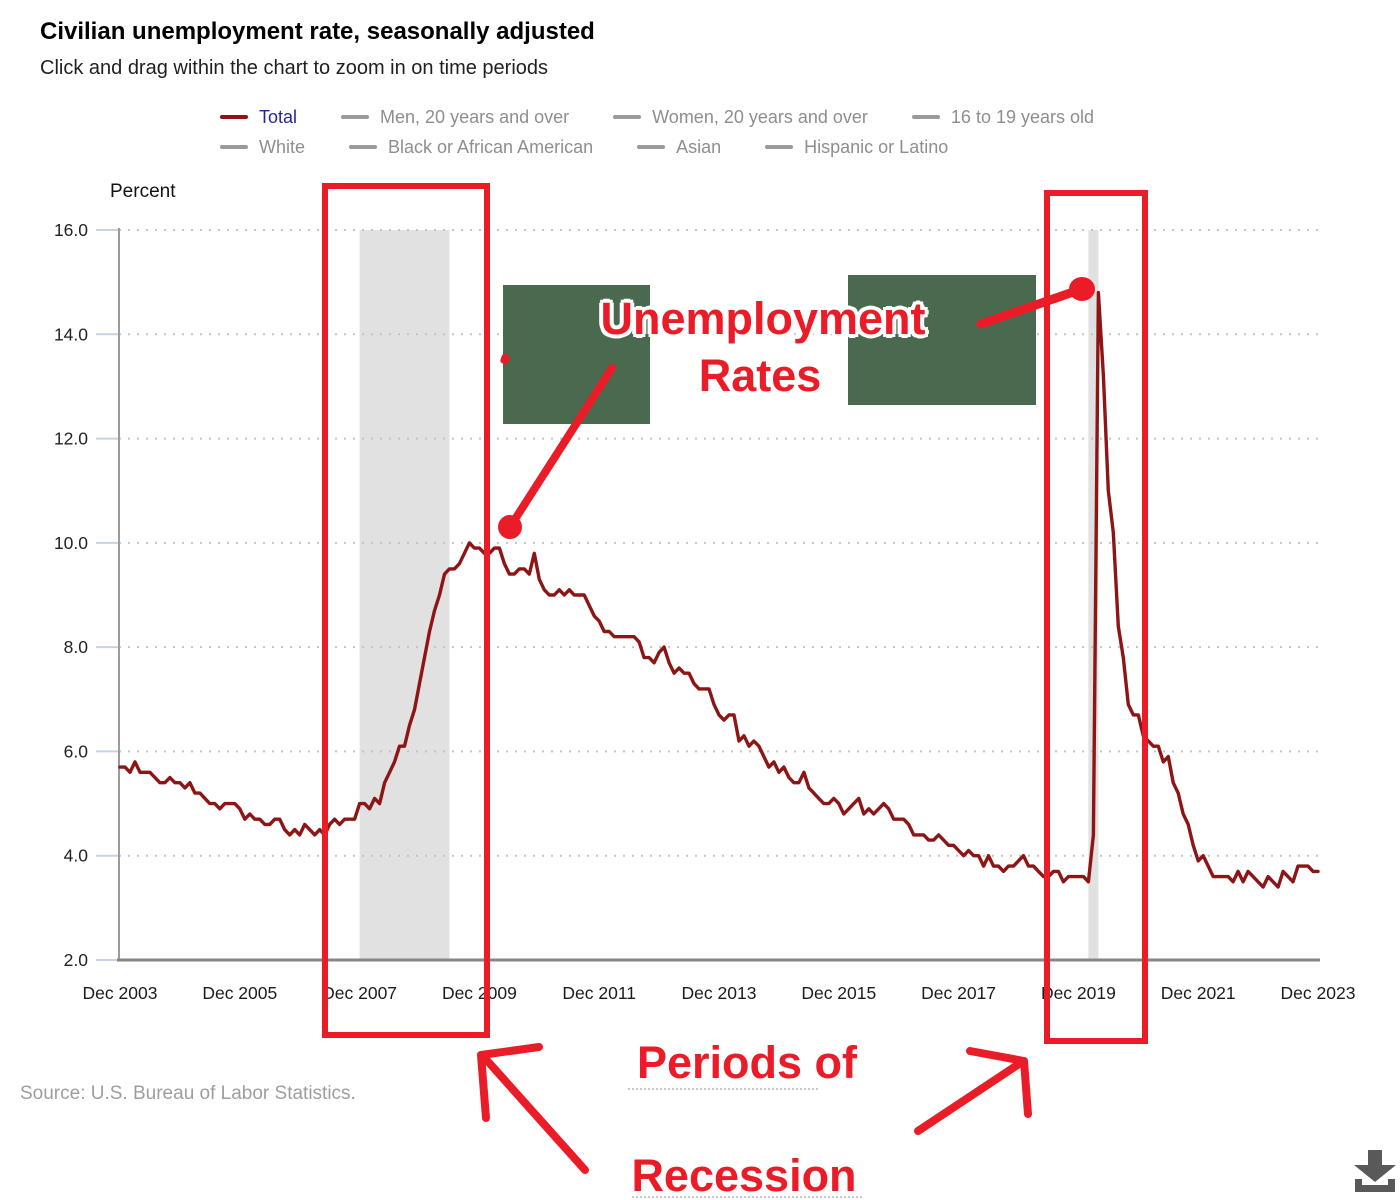 The height and width of the screenshot is (1200, 1400). I want to click on legend-swatch-white, so click(234, 147).